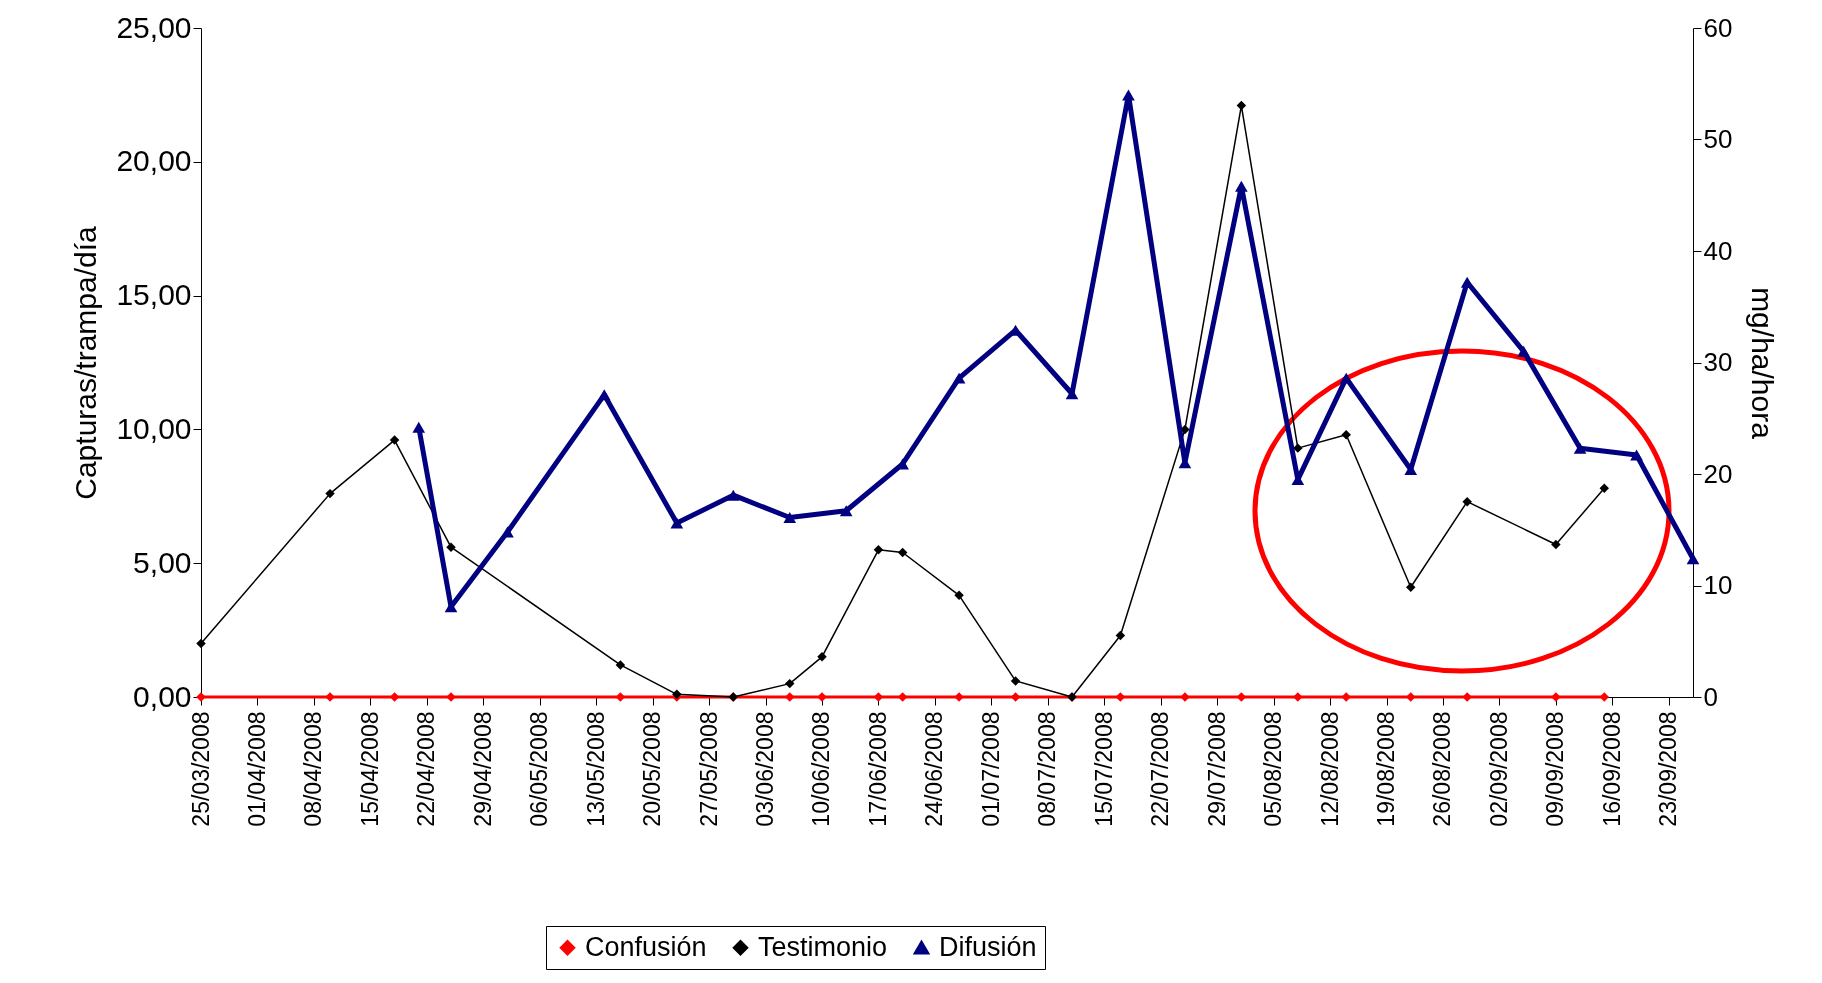 This screenshot has height=983, width=1822. What do you see at coordinates (1718, 139) in the screenshot?
I see `y2-tick-label: 50` at bounding box center [1718, 139].